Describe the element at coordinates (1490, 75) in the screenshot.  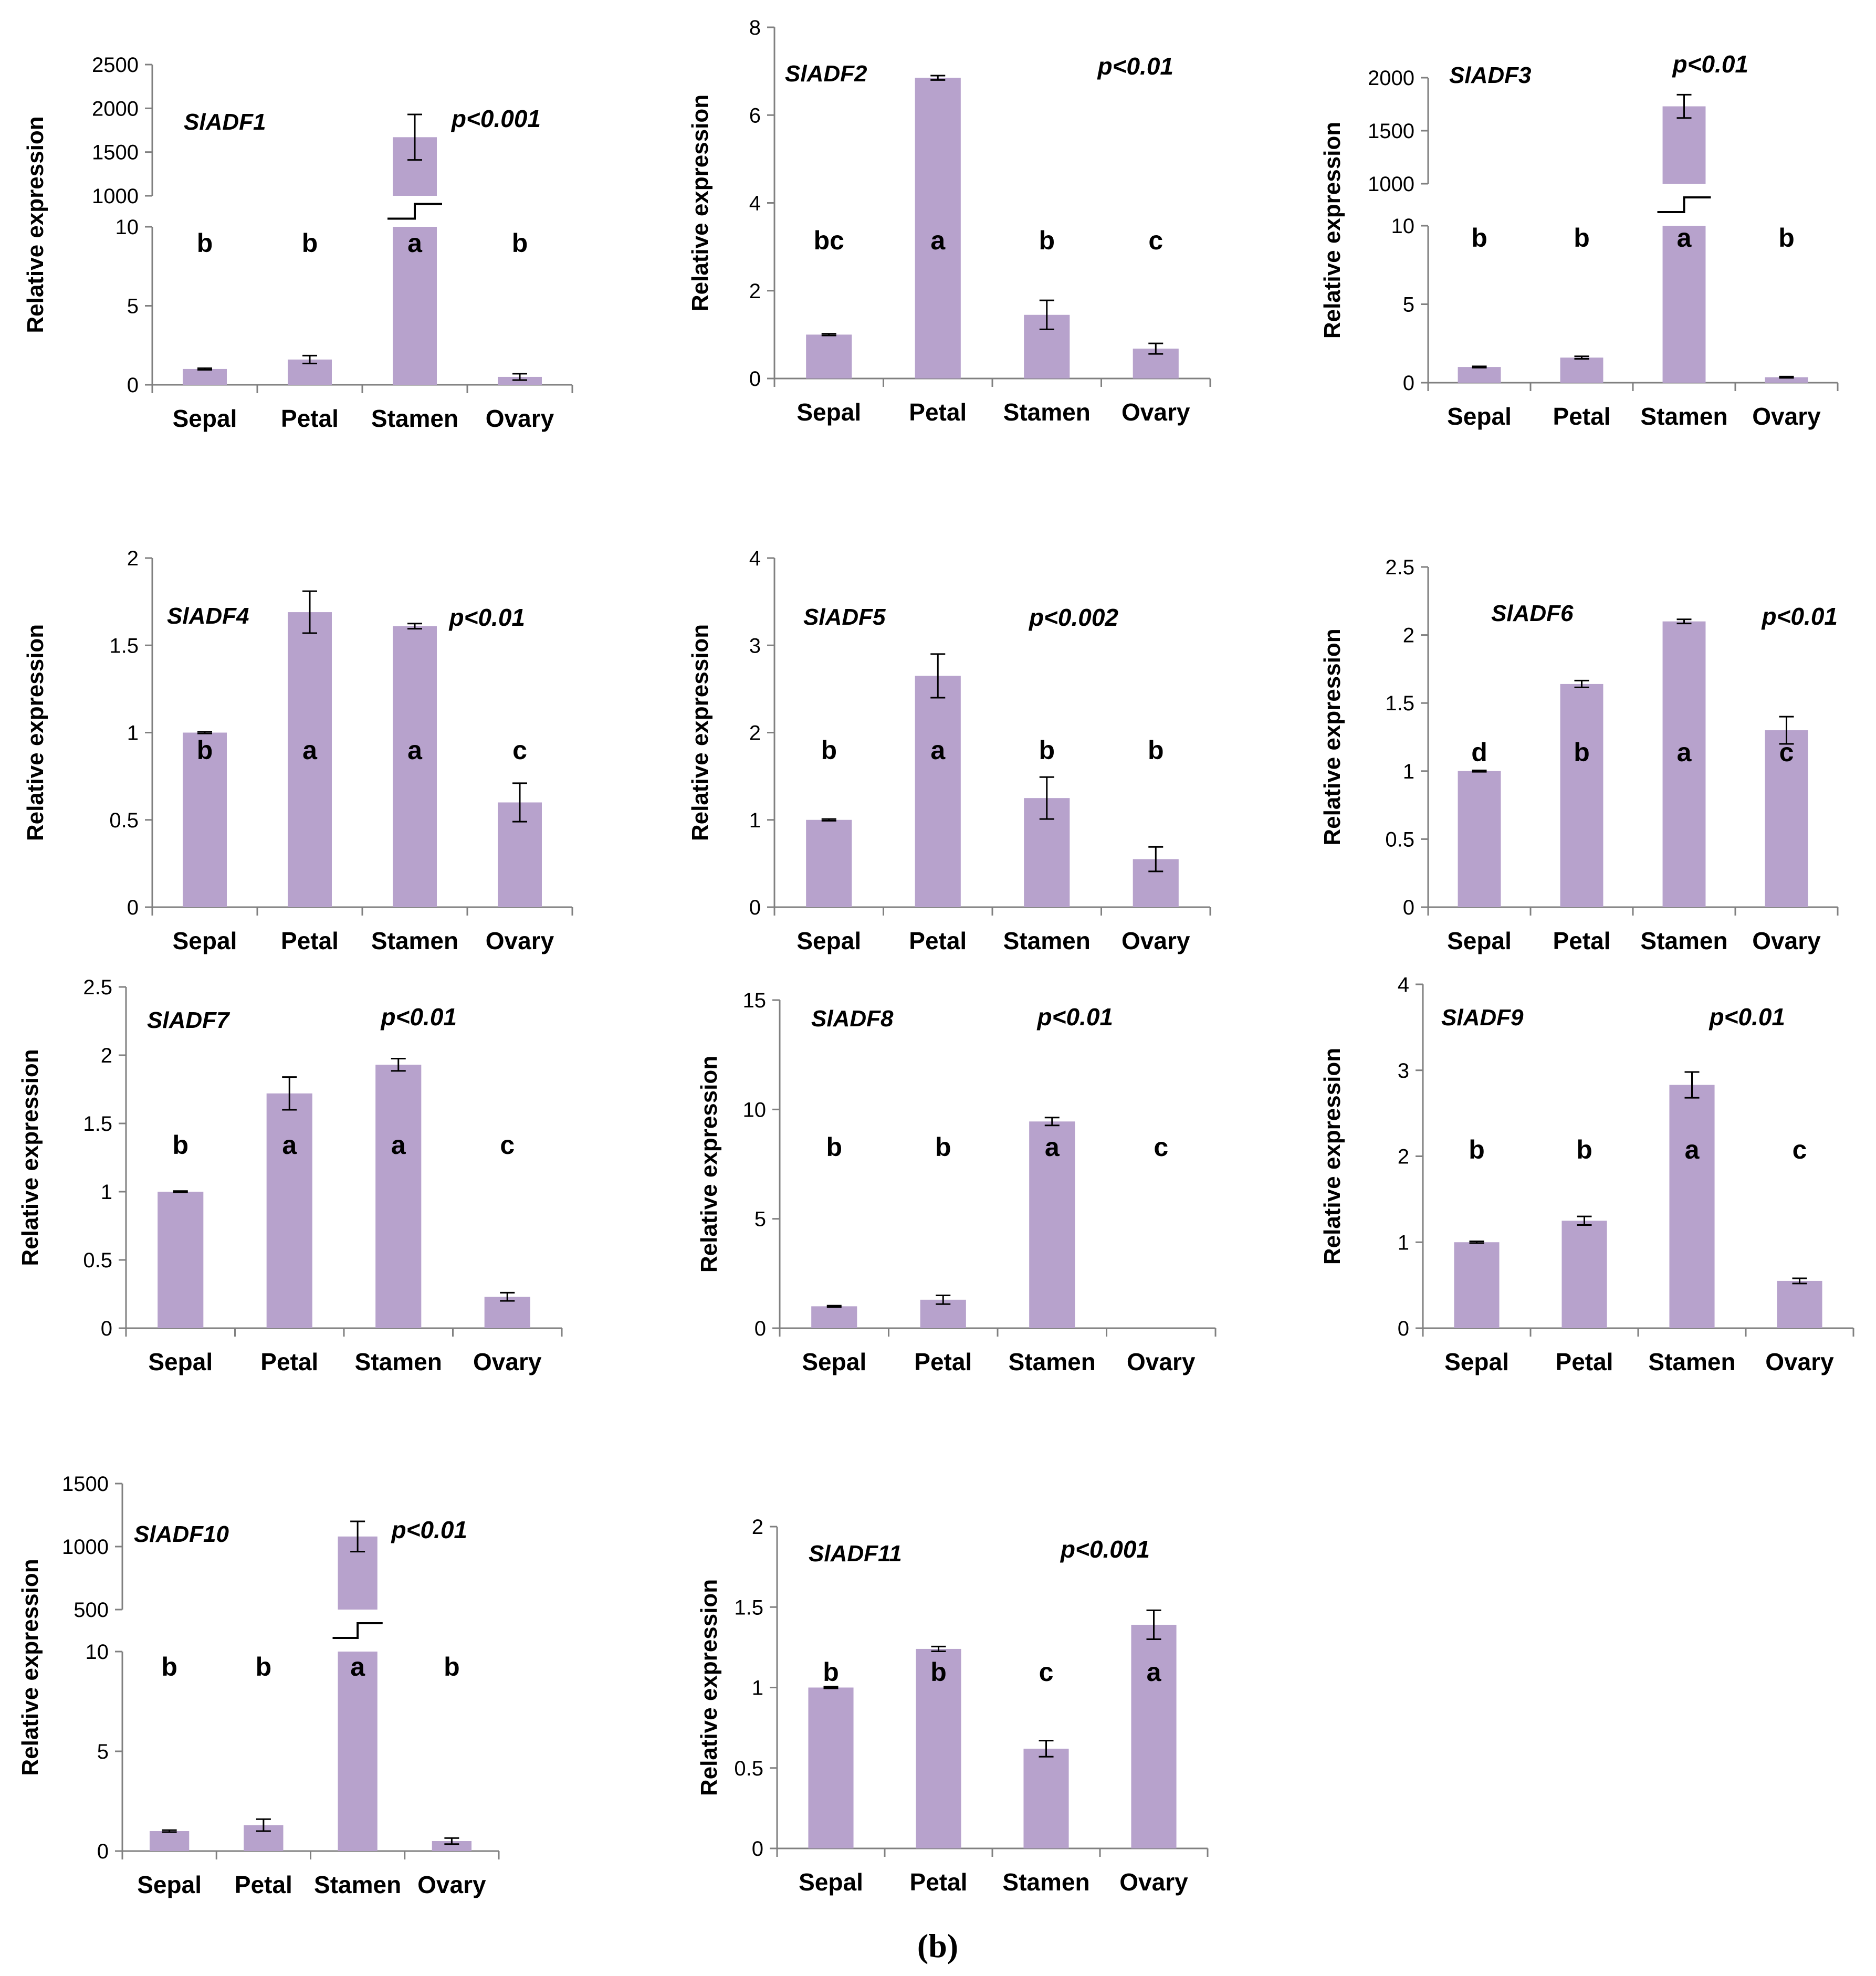
I see `gene-name: SlADF3` at that location.